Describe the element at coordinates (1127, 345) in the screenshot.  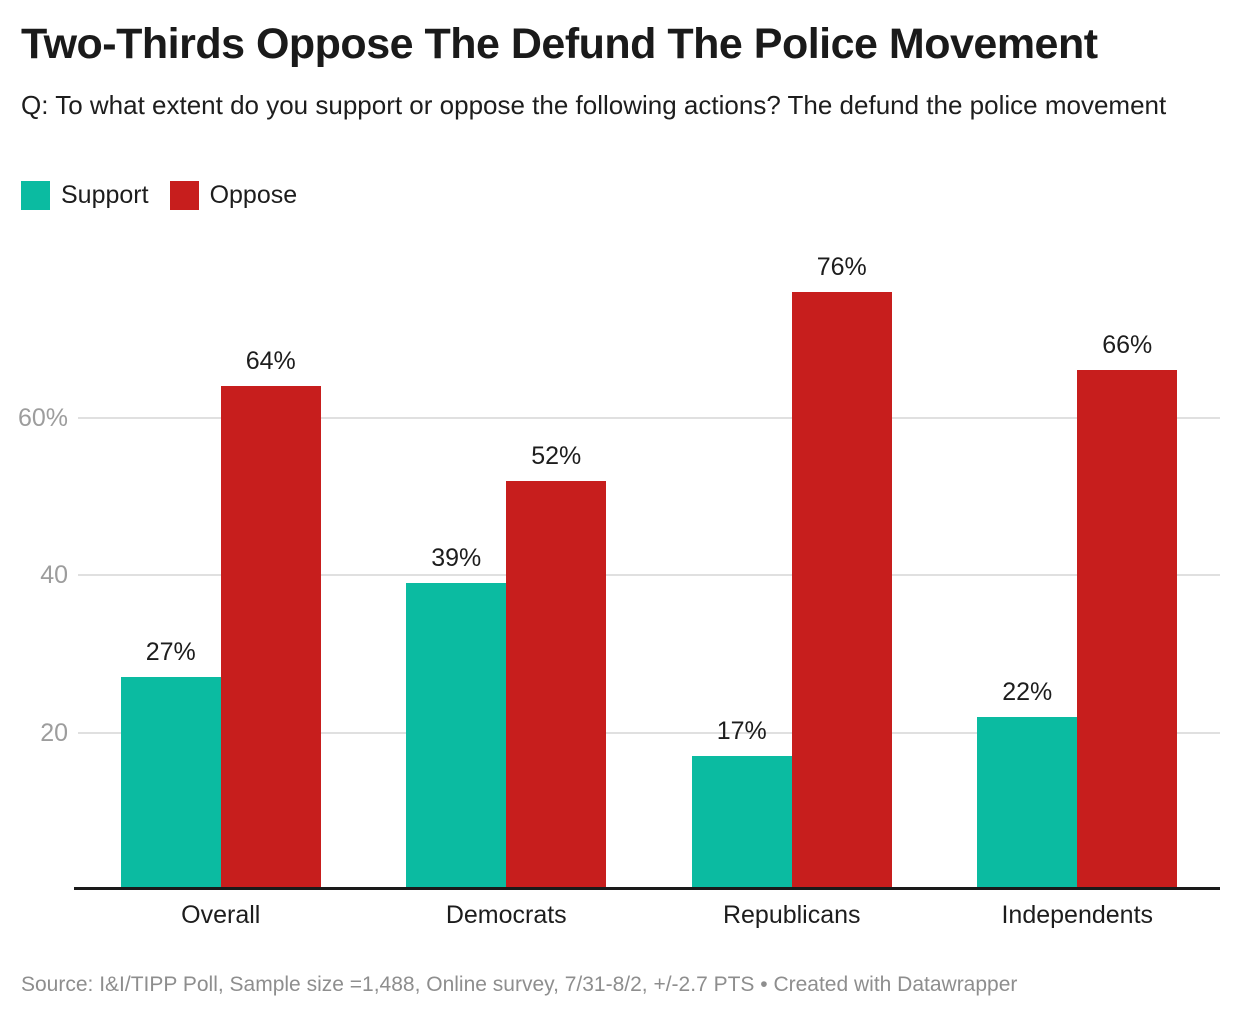
I see `value-label: 66%` at that location.